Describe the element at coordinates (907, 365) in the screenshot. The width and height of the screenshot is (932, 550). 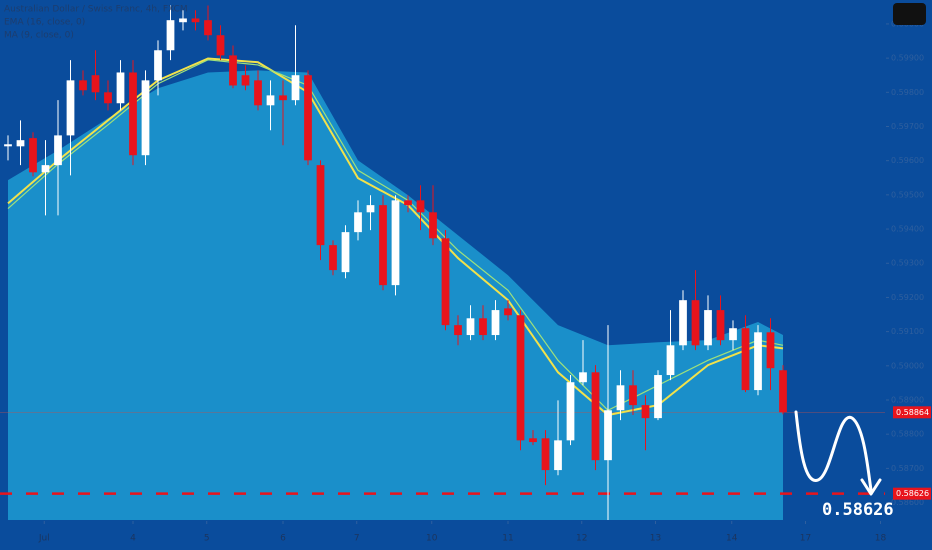
I see `y-tick-label: 0.59000` at that location.